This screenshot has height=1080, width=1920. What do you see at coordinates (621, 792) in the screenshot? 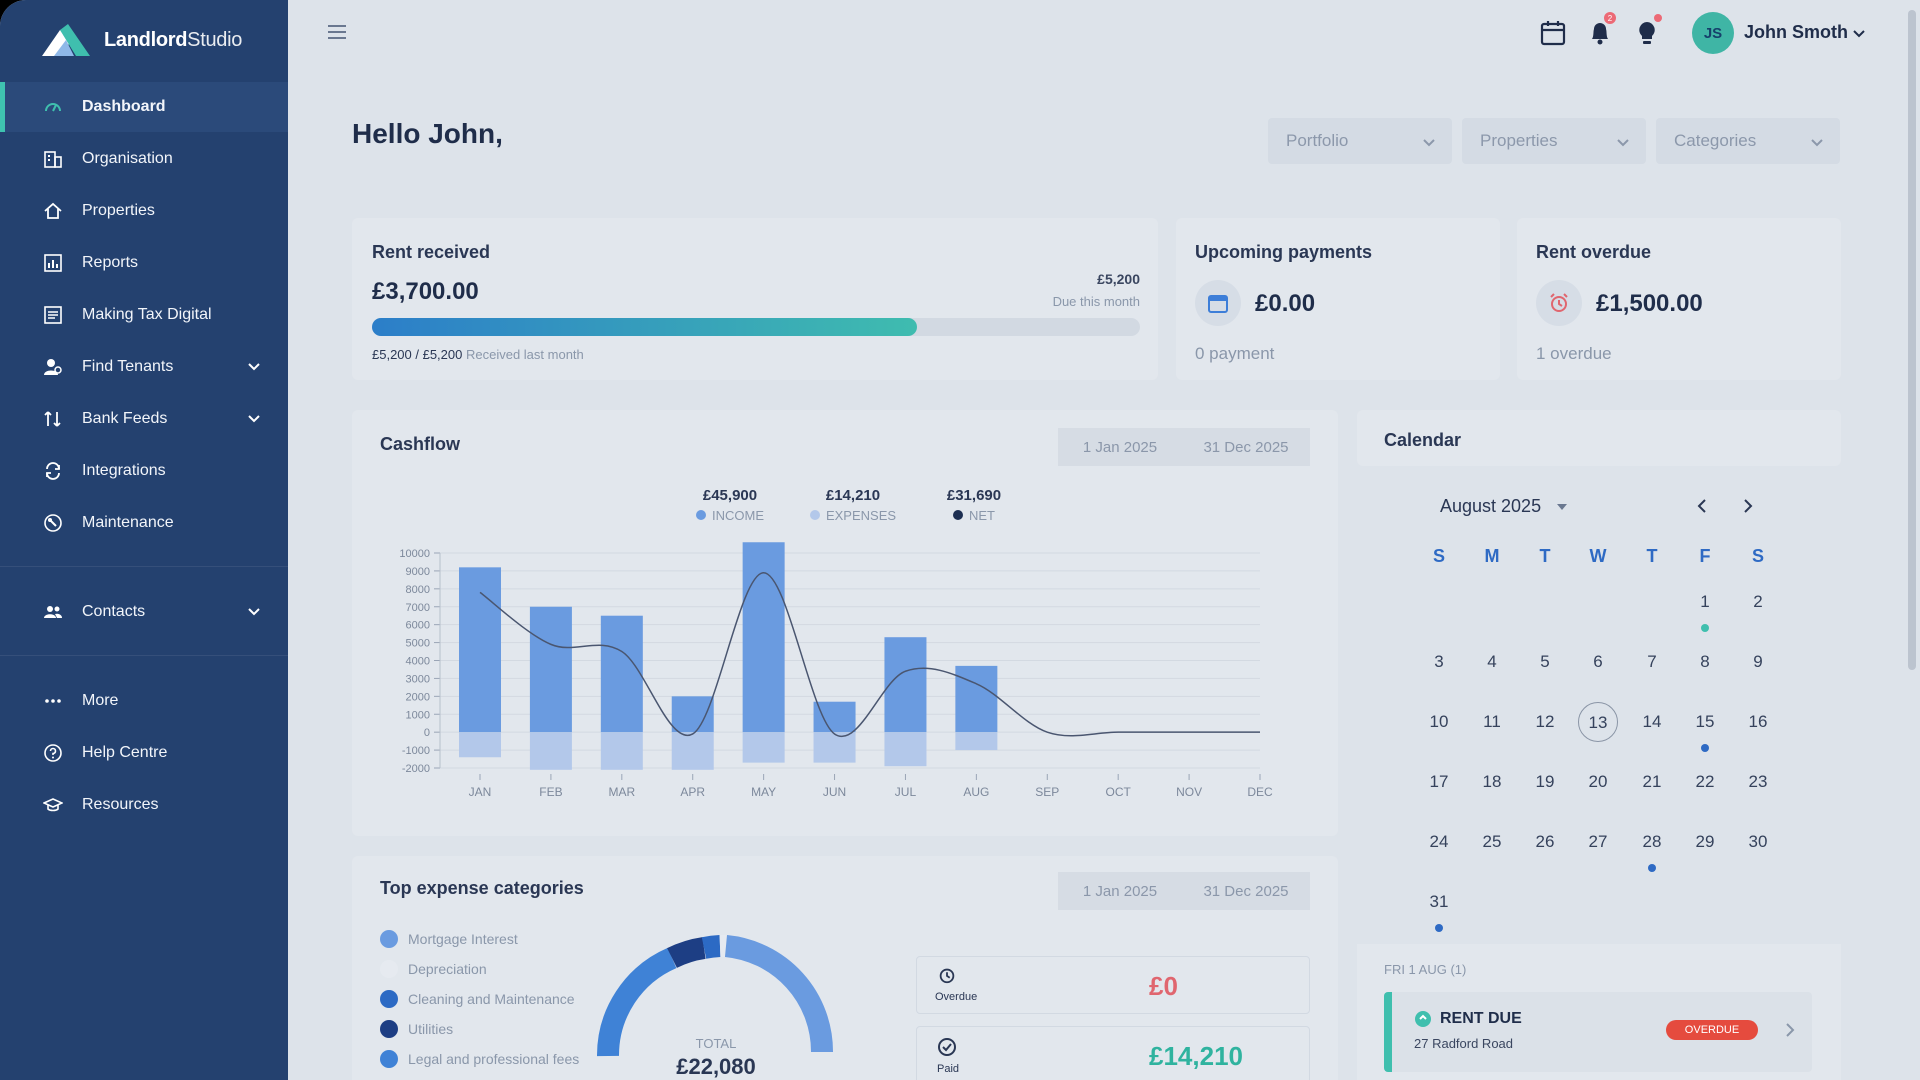
I see `x-tick-label: MAR` at bounding box center [621, 792].